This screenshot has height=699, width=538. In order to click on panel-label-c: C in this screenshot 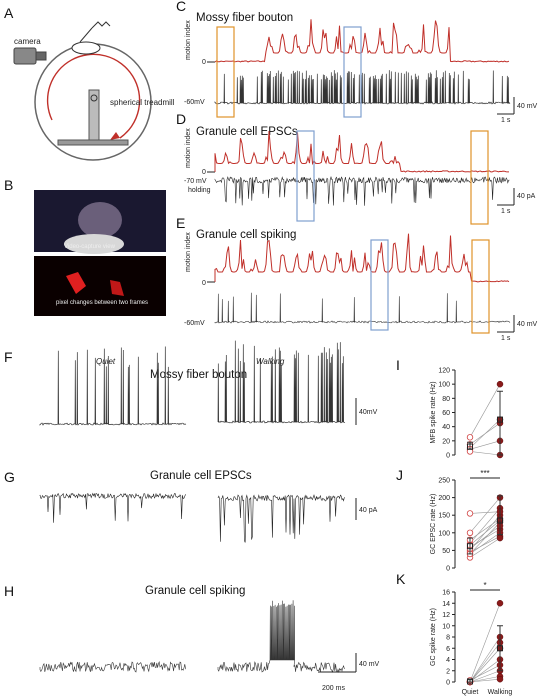, I will do `click(181, 7)`.